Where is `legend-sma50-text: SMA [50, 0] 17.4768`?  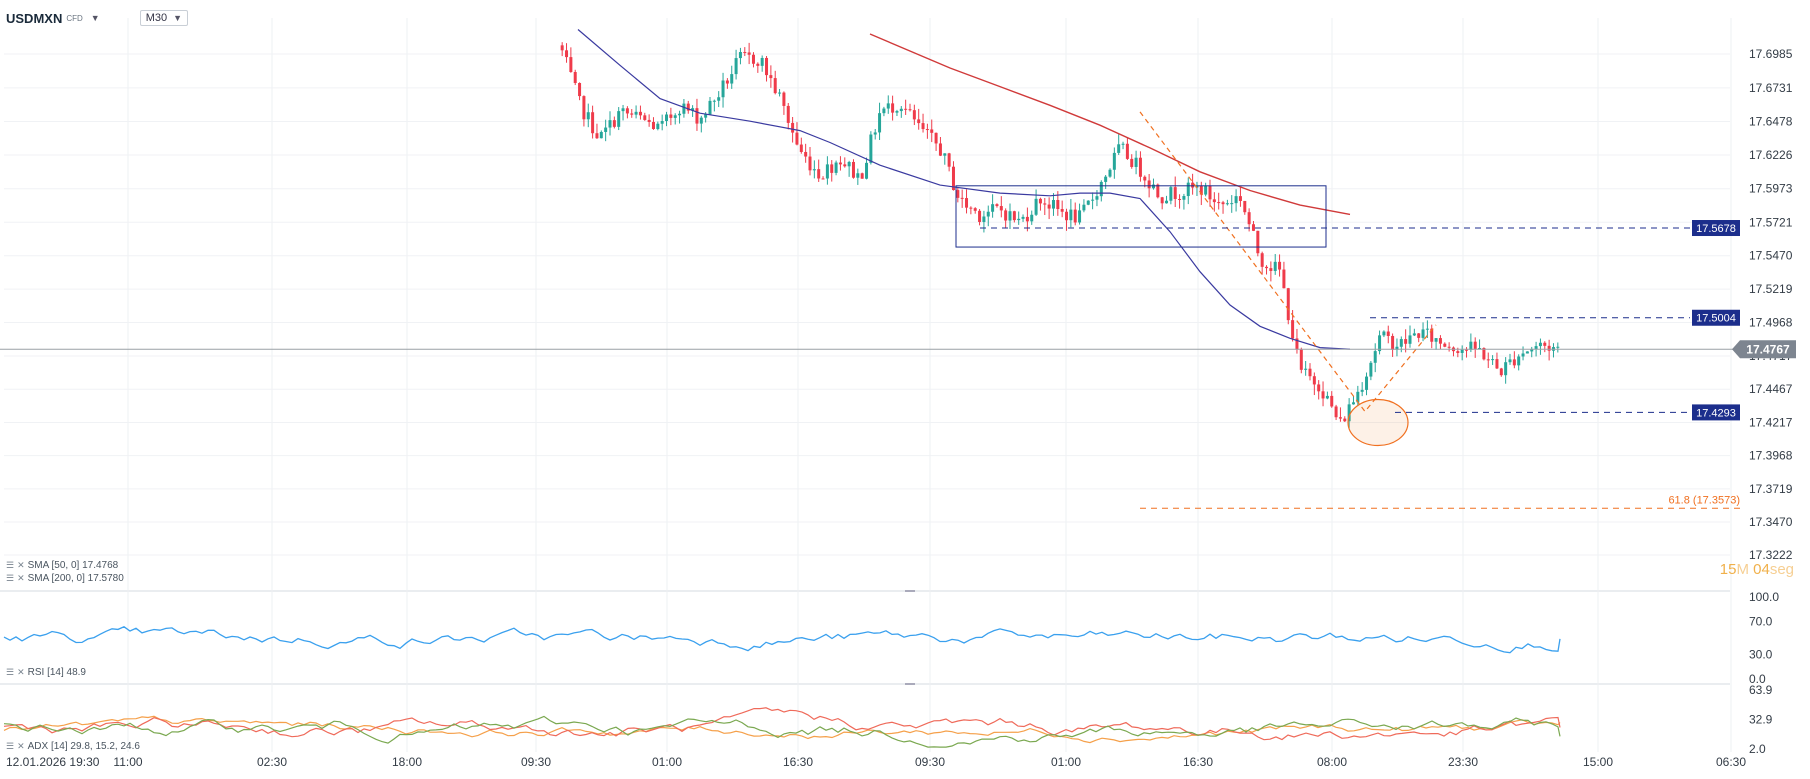
legend-sma50-text: SMA [50, 0] 17.4768 is located at coordinates (73, 565).